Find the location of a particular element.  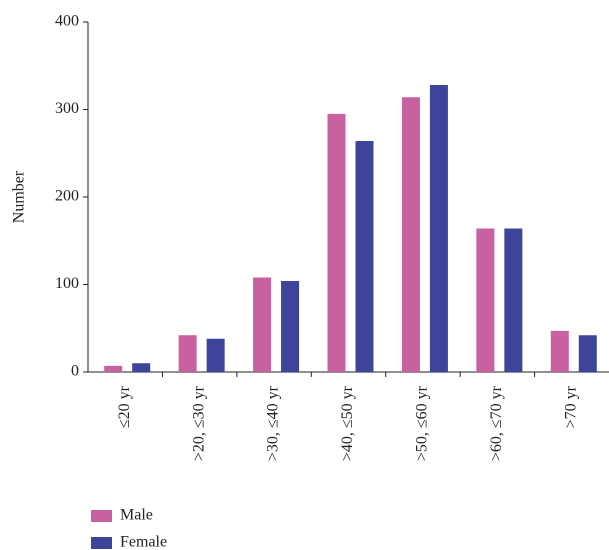

x-tick-label: ≤20 yr is located at coordinates (124, 406).